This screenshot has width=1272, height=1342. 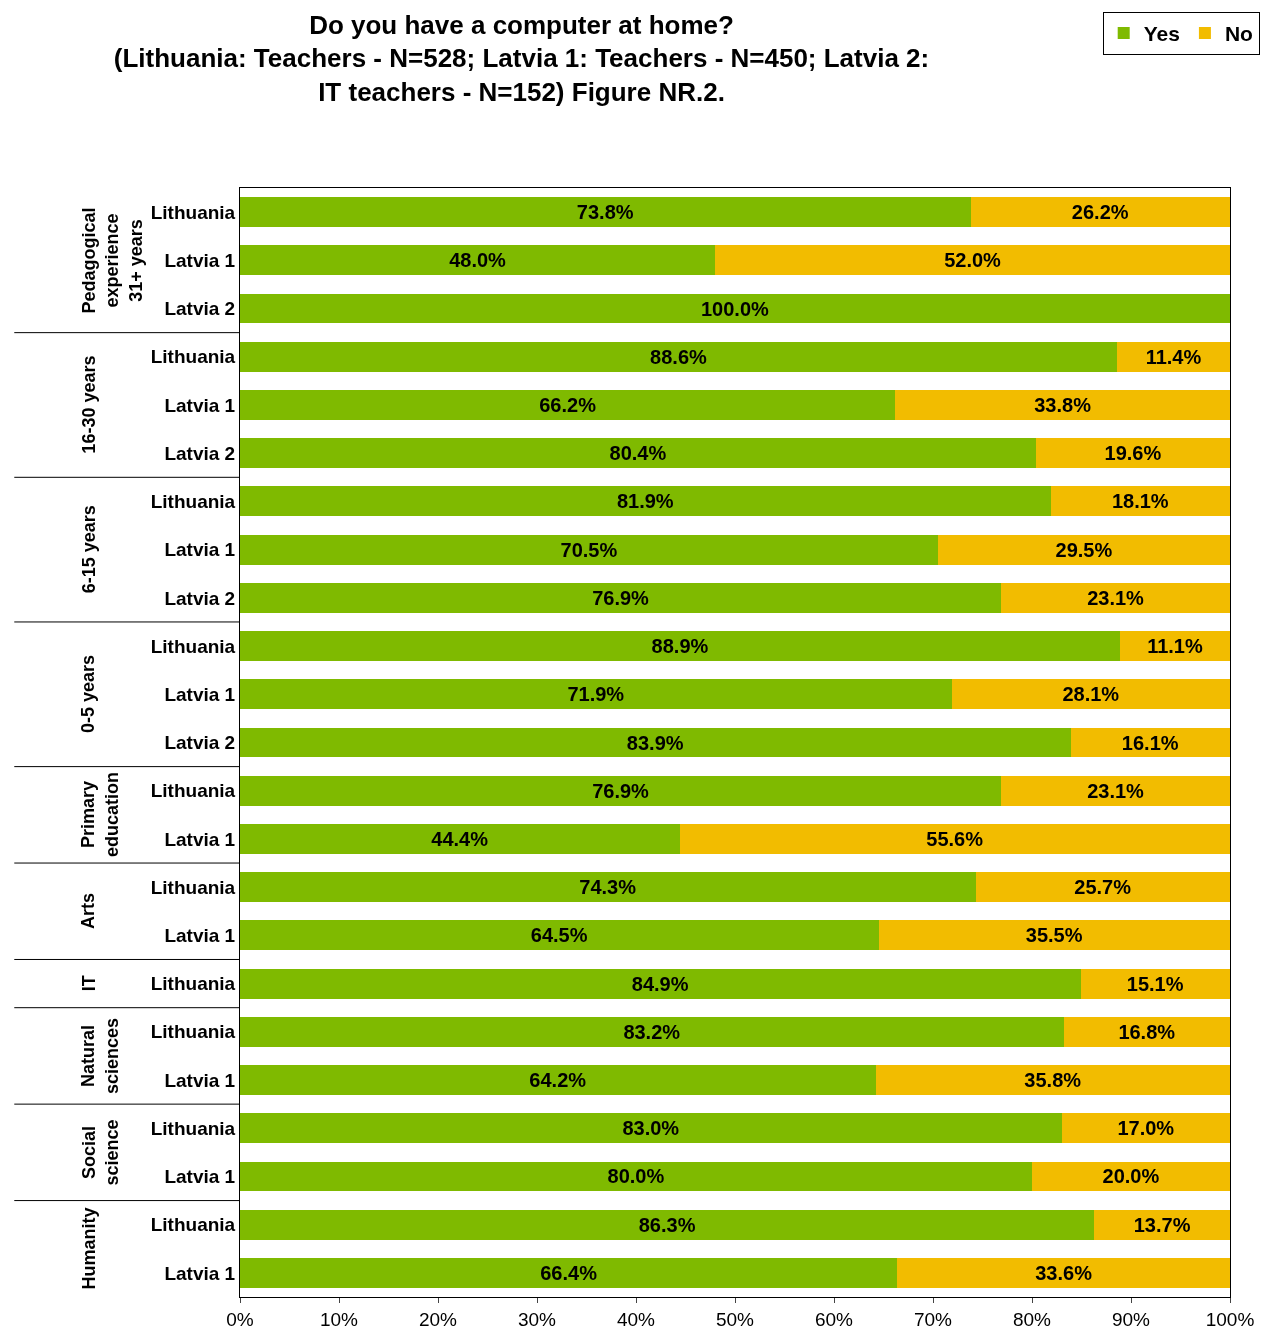 I want to click on data-label: 83.9%, so click(x=655, y=742).